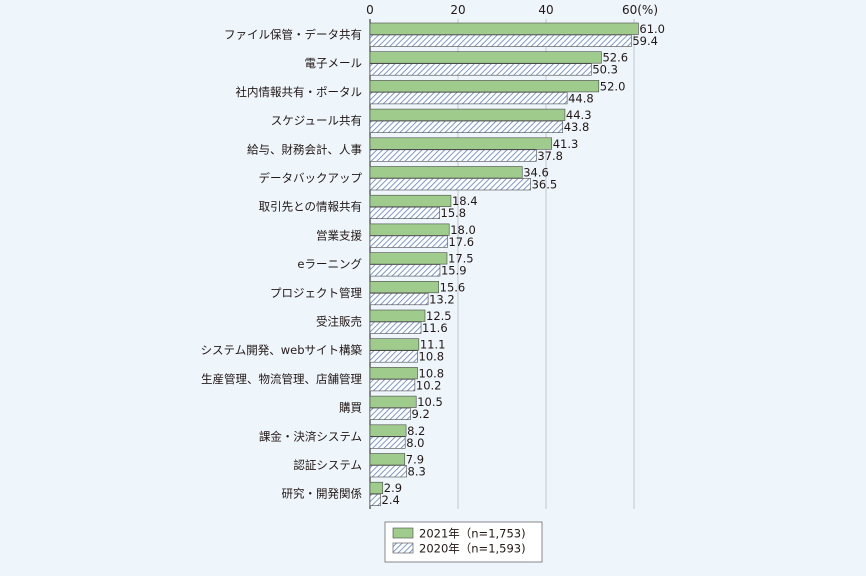 Image resolution: width=866 pixels, height=576 pixels. I want to click on data-label: 15.8, so click(454, 213).